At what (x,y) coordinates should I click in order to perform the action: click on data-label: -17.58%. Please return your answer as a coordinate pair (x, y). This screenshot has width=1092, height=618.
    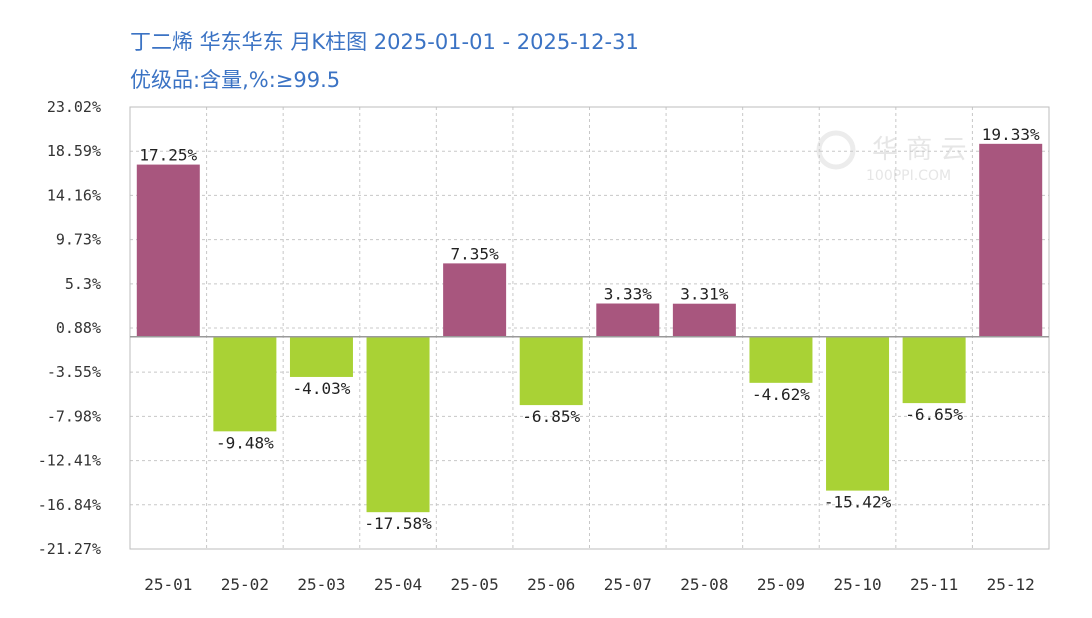
    Looking at the image, I should click on (398, 523).